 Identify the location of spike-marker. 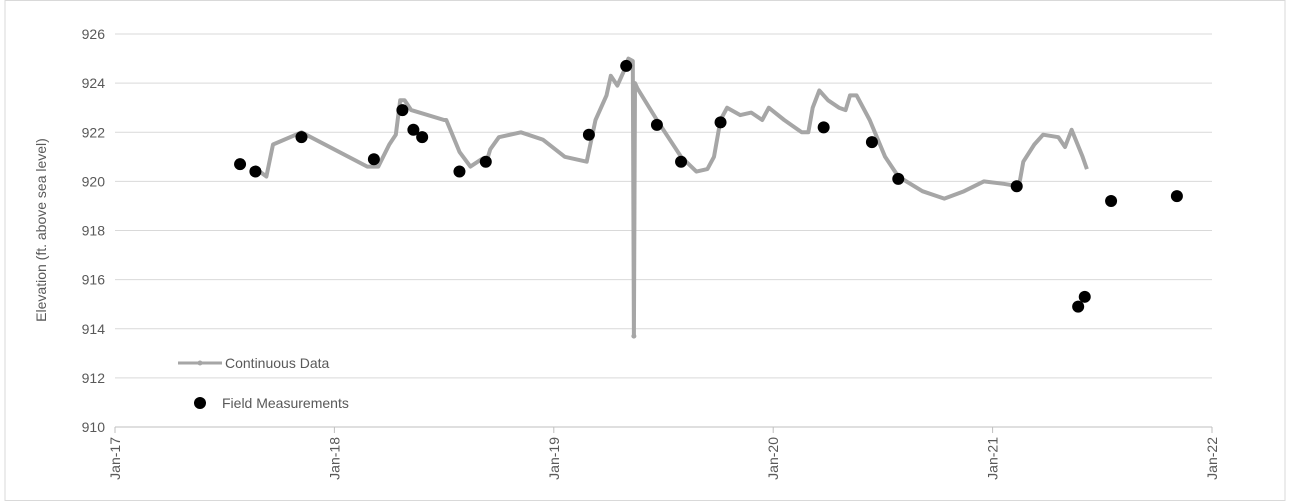
(634, 336).